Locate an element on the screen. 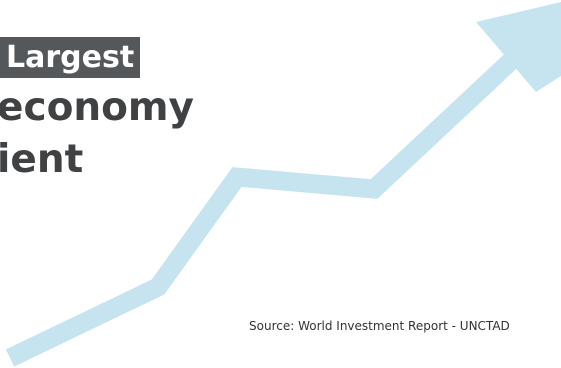 This screenshot has height=368, width=561. headline-fragment-line: ient is located at coordinates (41, 160).